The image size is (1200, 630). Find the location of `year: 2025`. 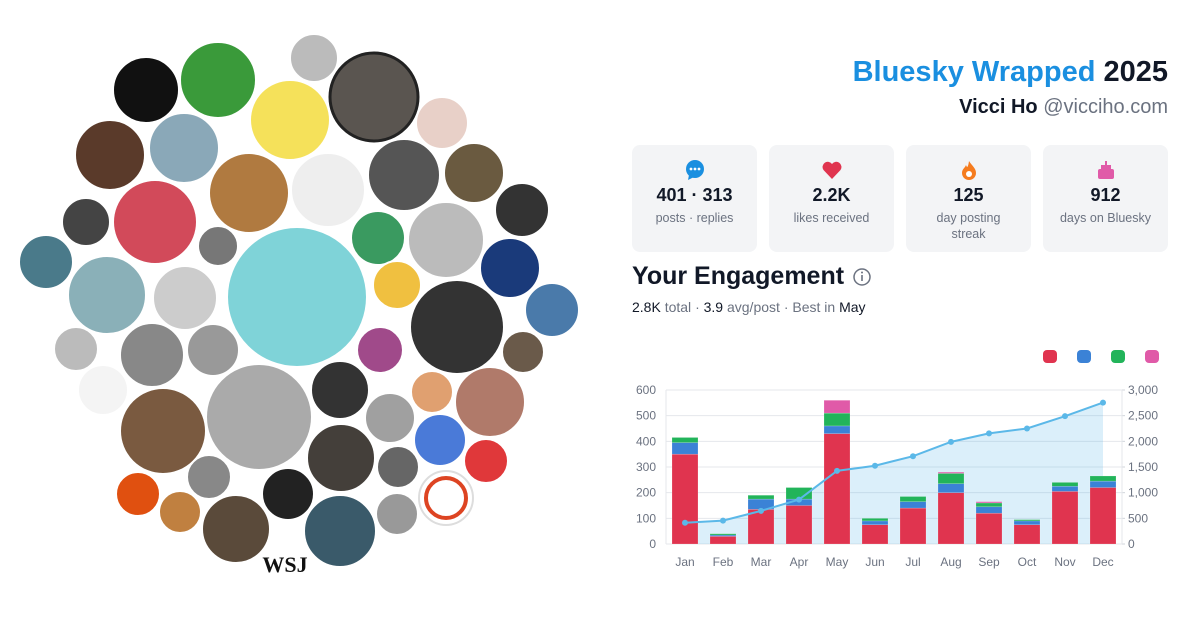

year: 2025 is located at coordinates (1135, 72).